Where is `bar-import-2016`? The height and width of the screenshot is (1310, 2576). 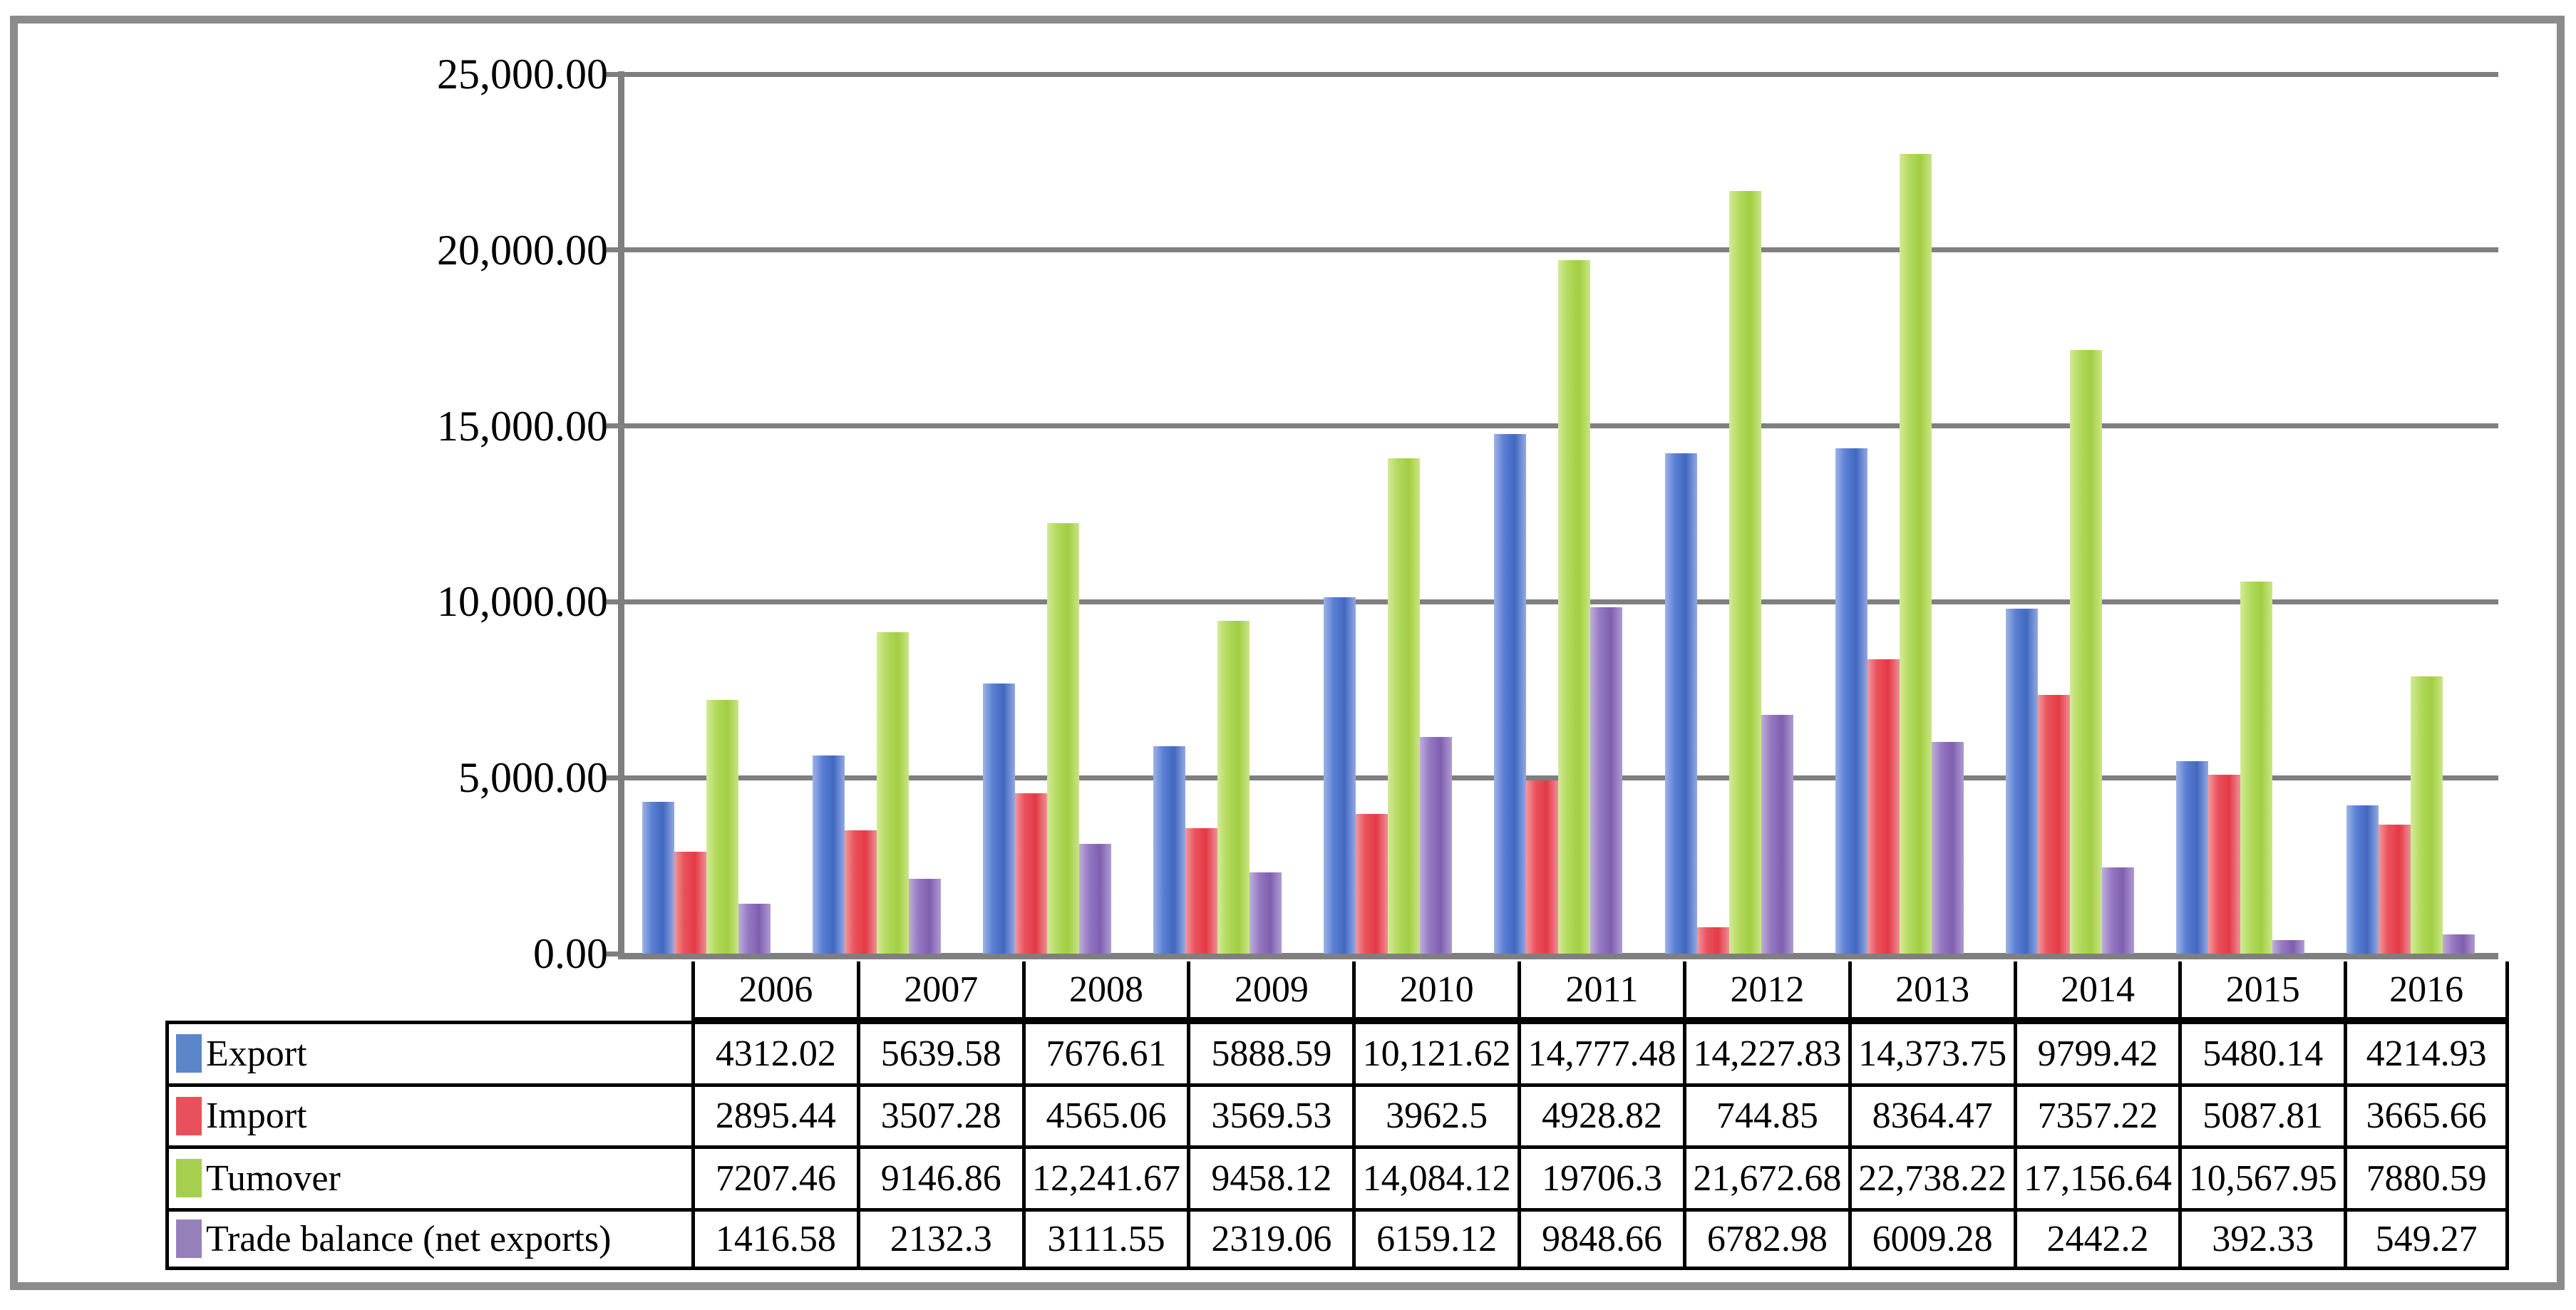 bar-import-2016 is located at coordinates (2394, 889).